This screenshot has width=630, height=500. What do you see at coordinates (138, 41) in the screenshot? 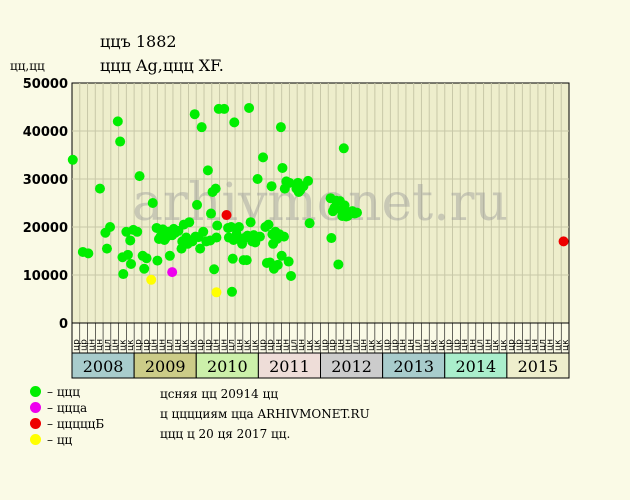
I see `chart-title: ццъ 1882` at bounding box center [138, 41].